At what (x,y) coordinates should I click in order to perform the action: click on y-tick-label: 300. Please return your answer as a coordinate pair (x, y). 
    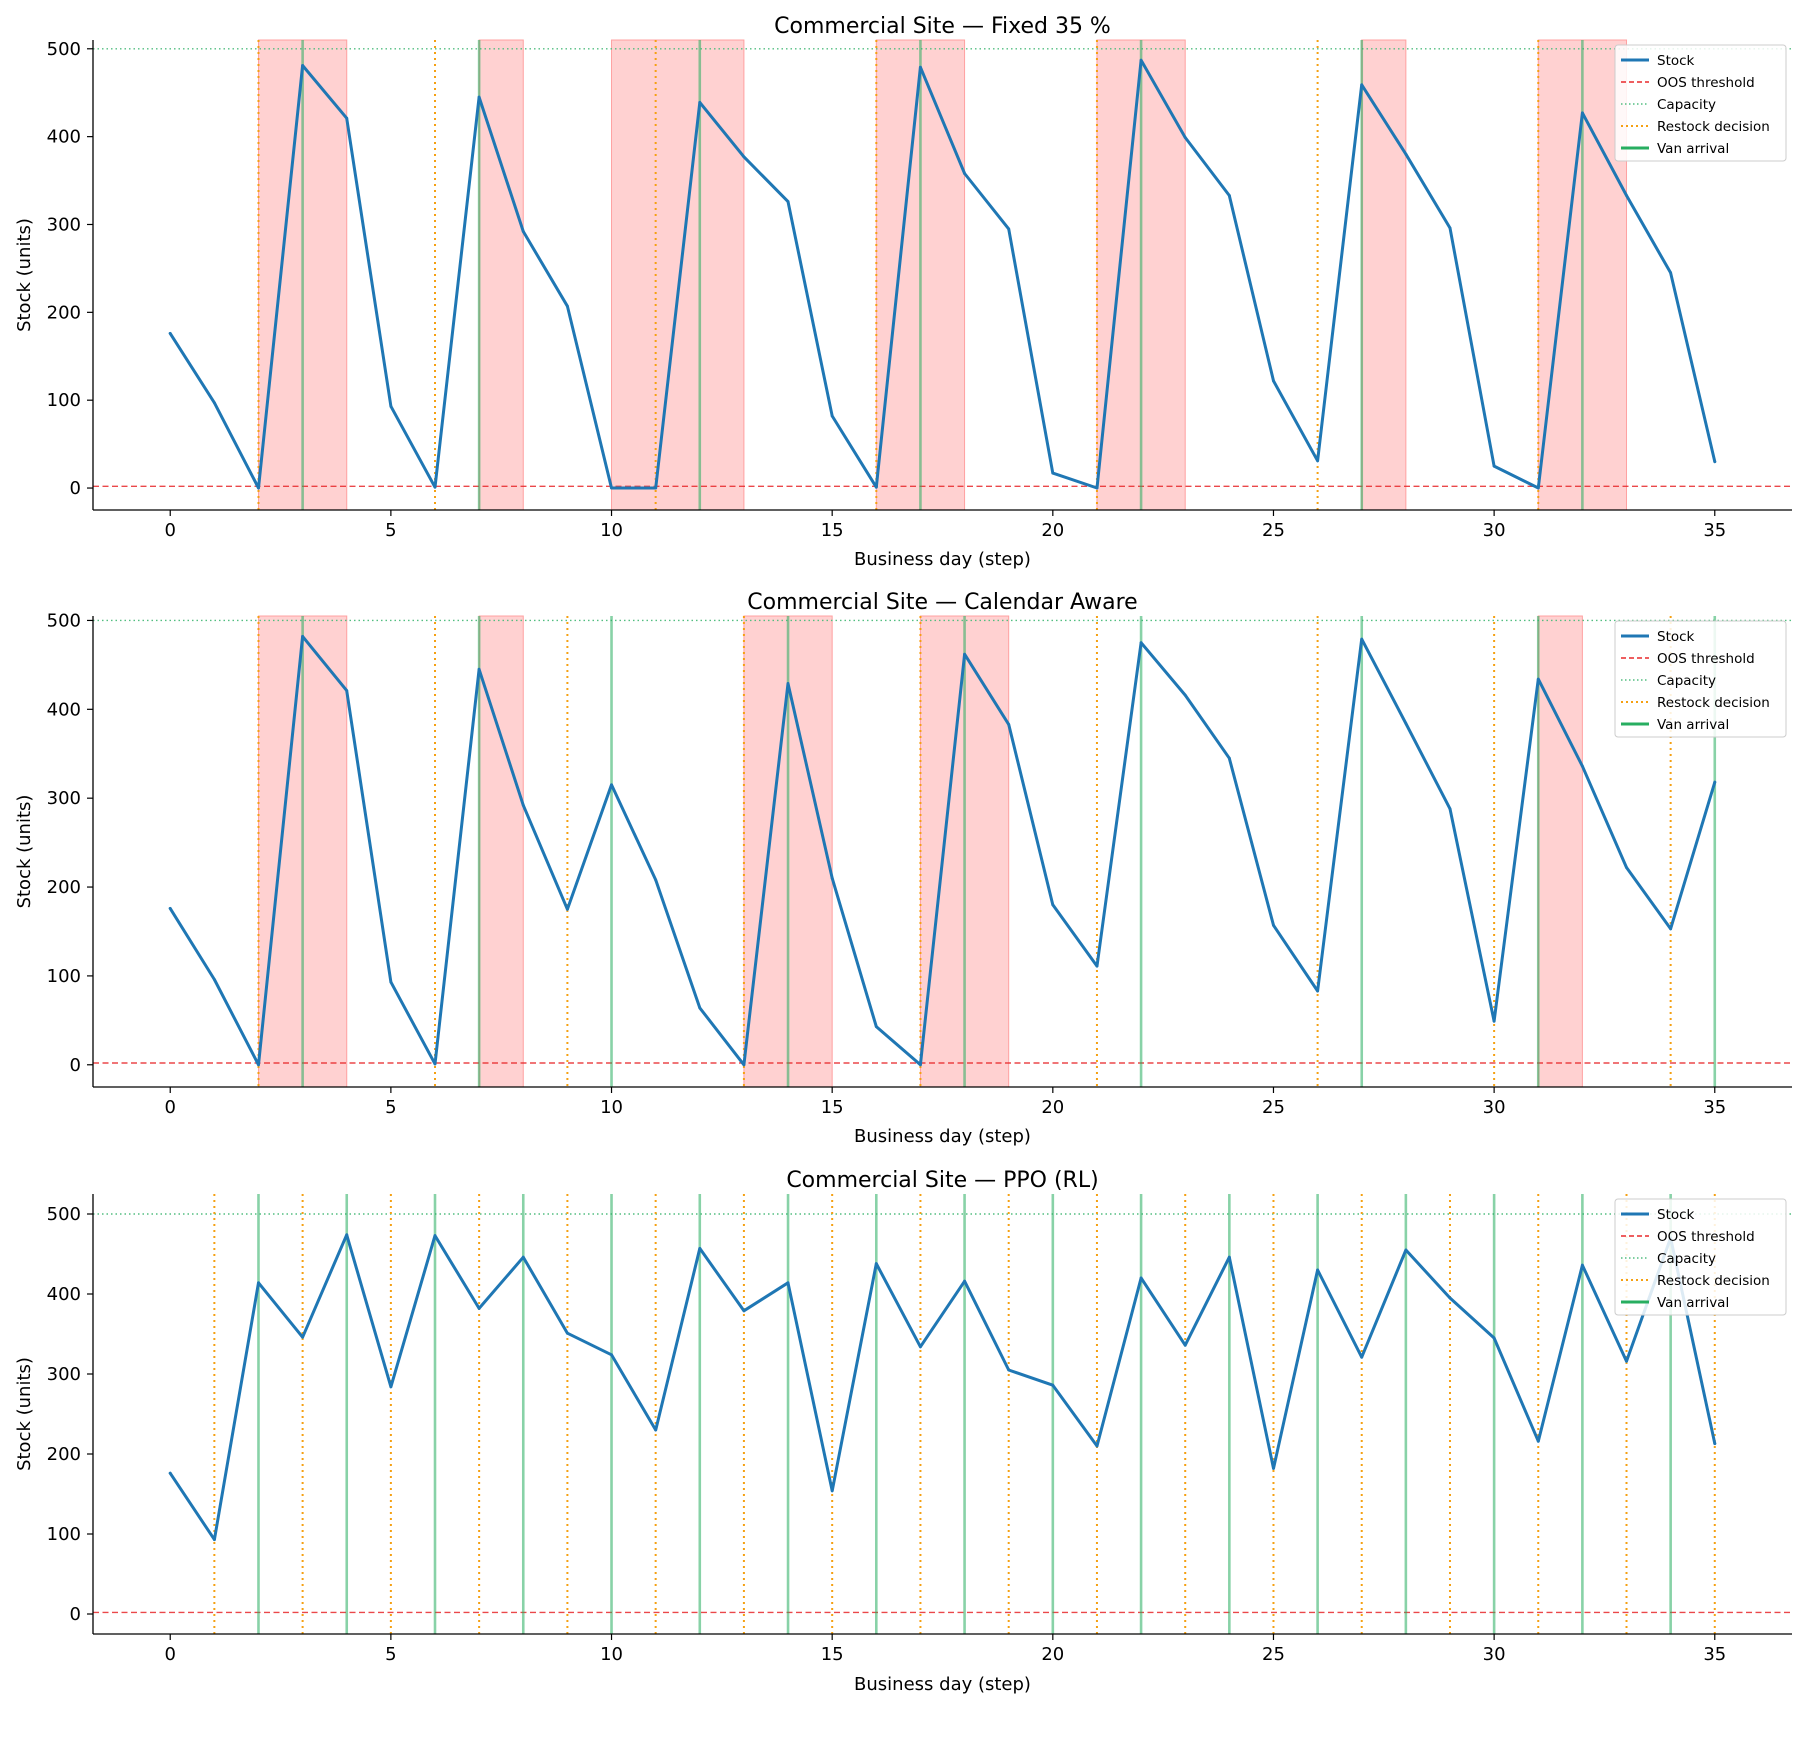
    Looking at the image, I should click on (64, 1374).